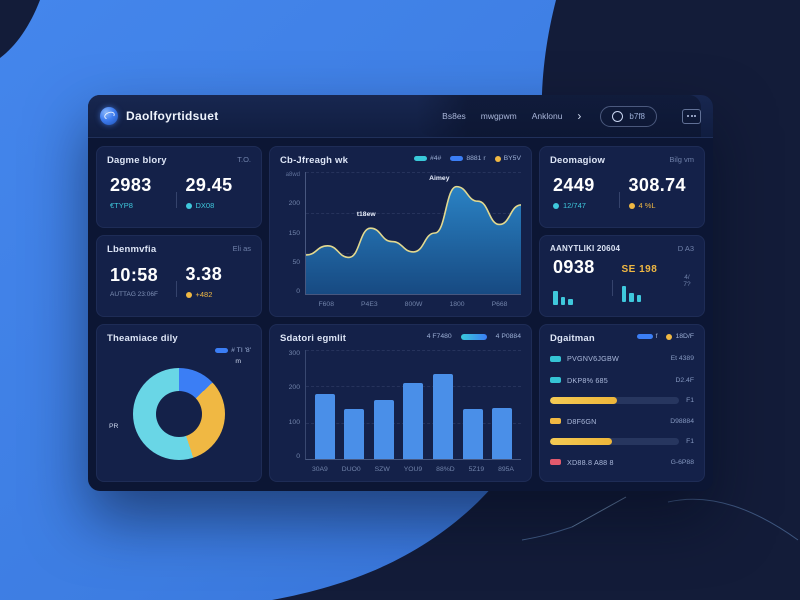 The width and height of the screenshot is (800, 600). I want to click on legend-item: # TI '8', so click(233, 350).